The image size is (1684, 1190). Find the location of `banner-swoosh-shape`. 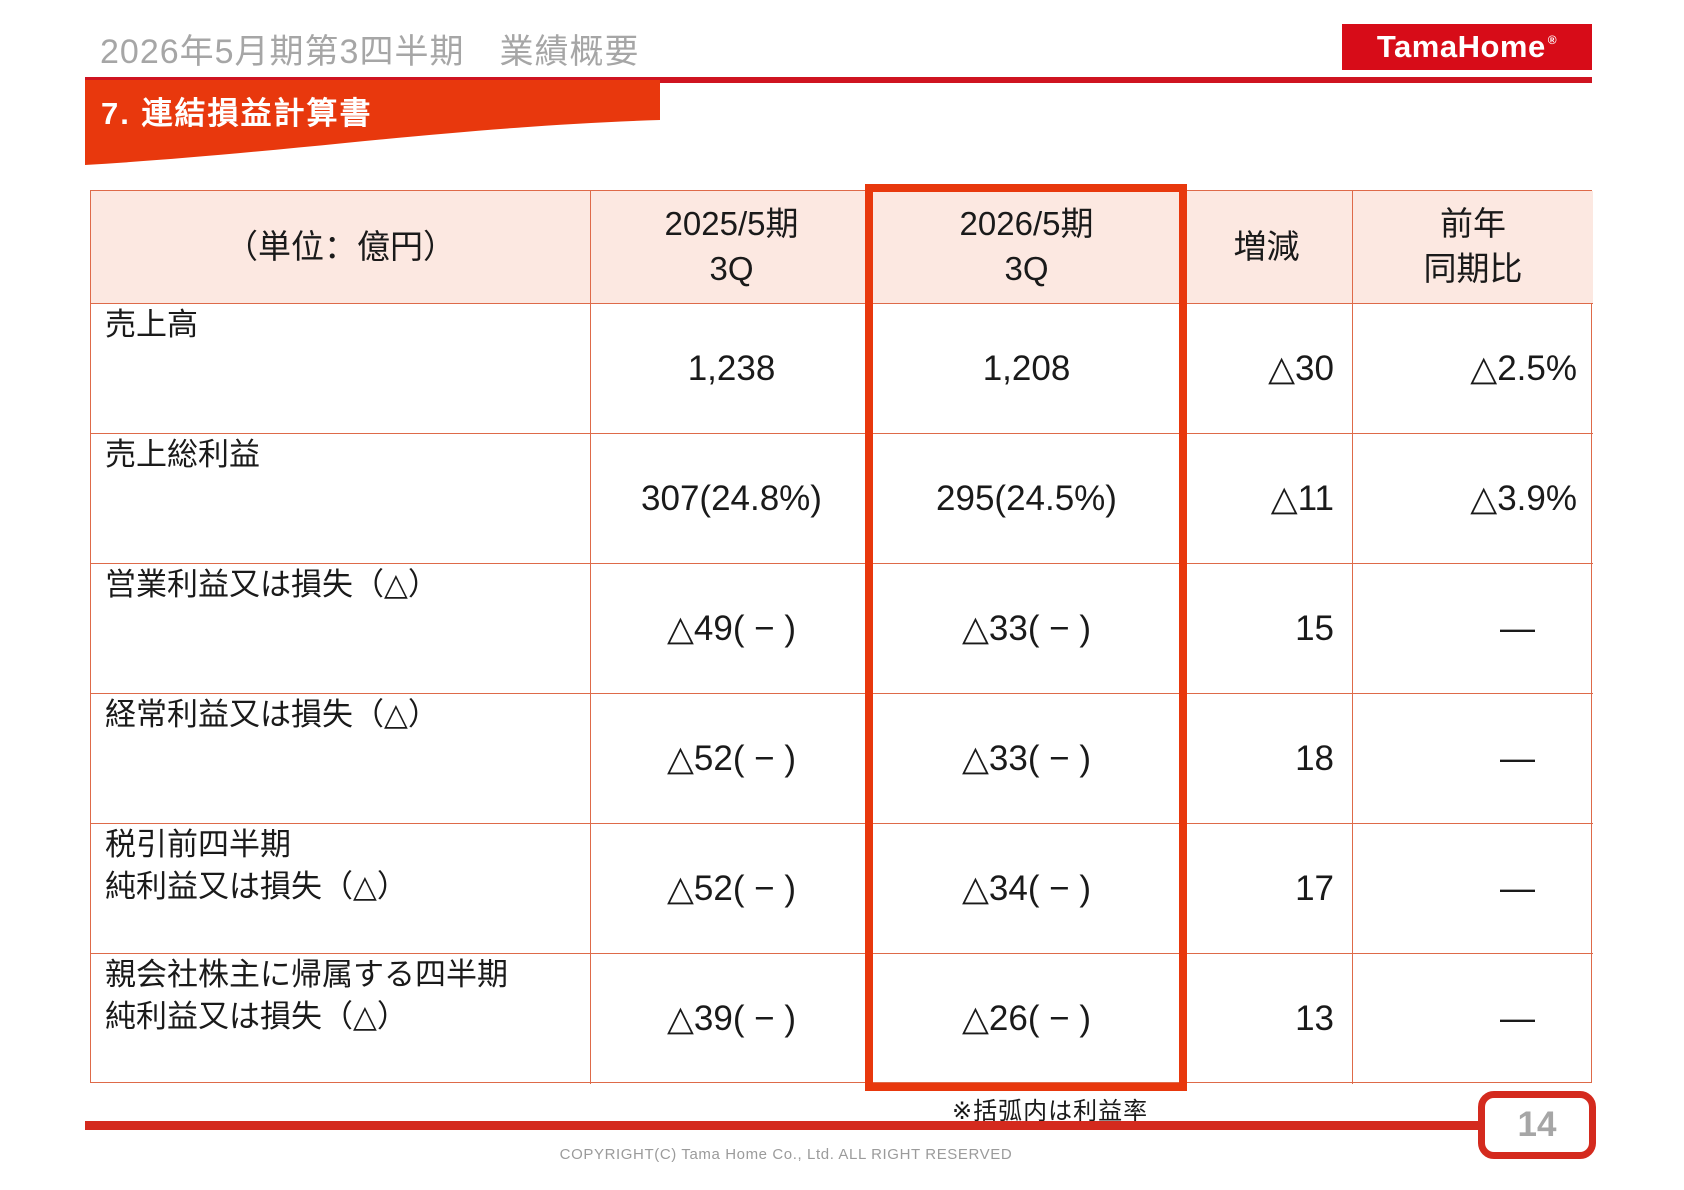

banner-swoosh-shape is located at coordinates (372, 122).